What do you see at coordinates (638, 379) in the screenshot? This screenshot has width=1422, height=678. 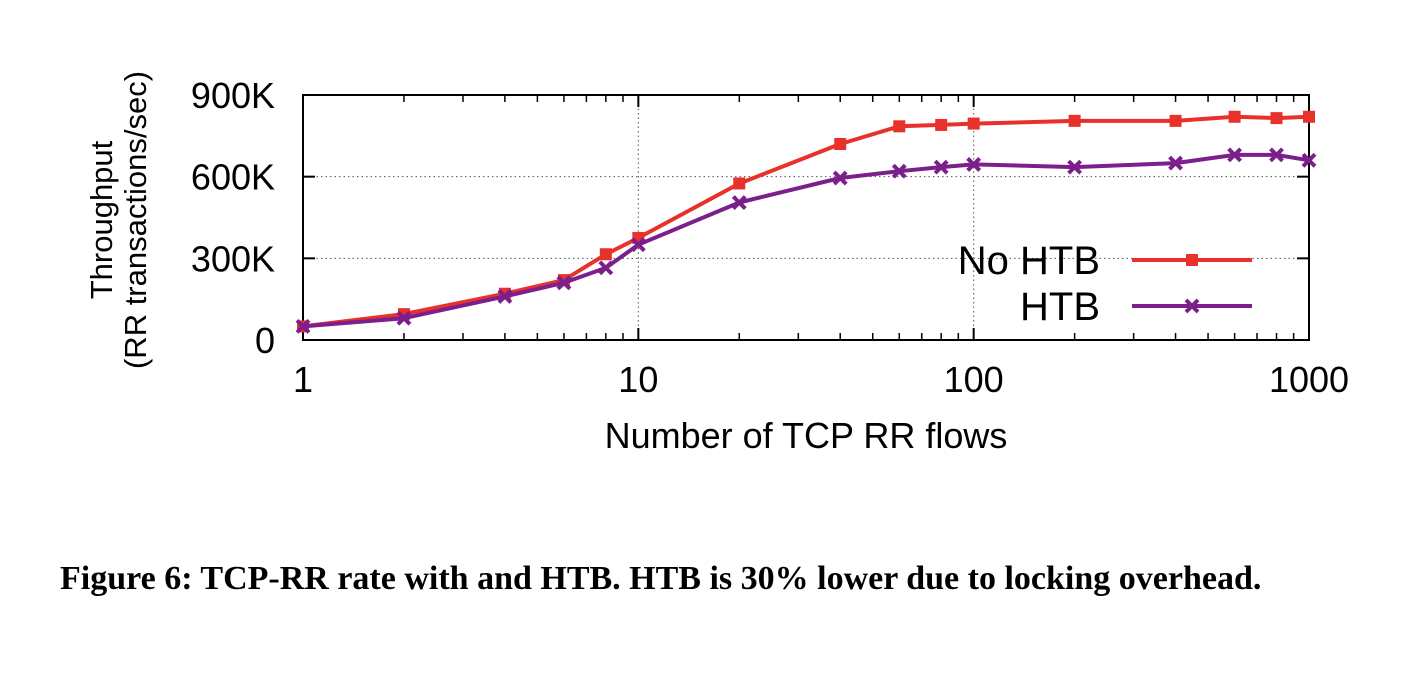 I see `x-tick-label: 10` at bounding box center [638, 379].